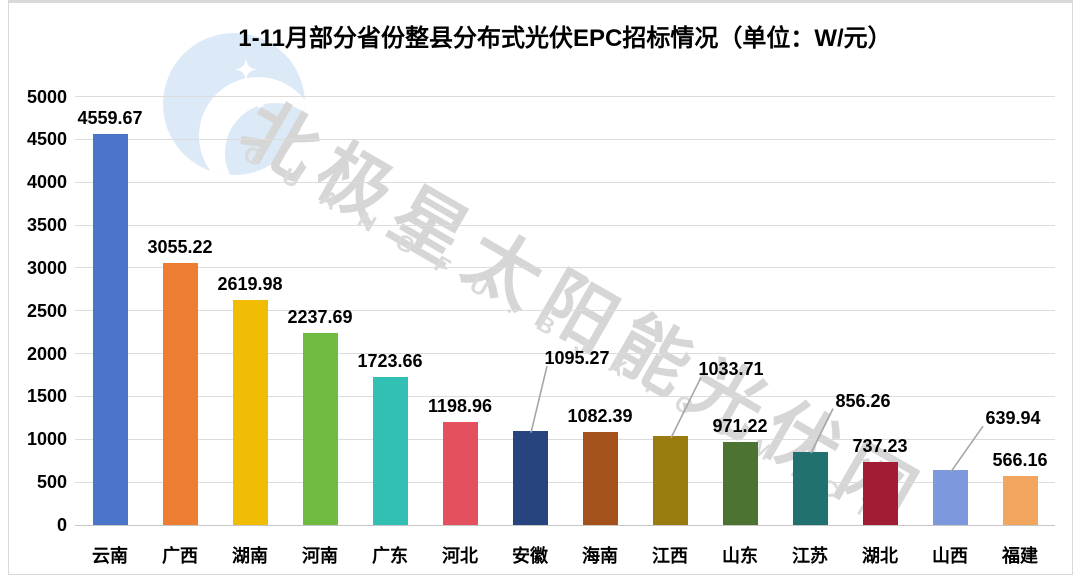 This screenshot has width=1080, height=581. Describe the element at coordinates (740, 556) in the screenshot. I see `x-axis-label-山东: 山东` at that location.